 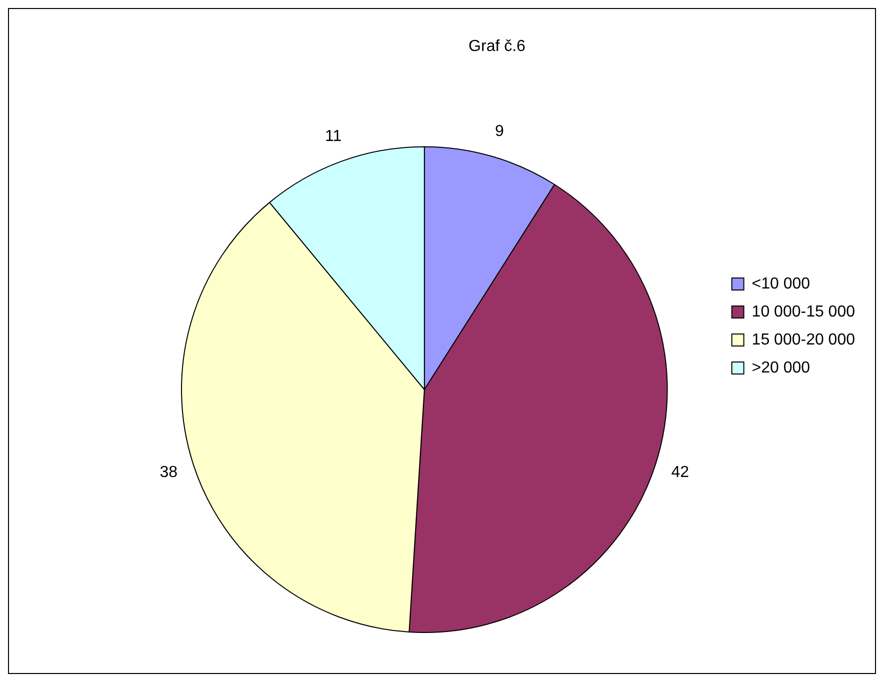 I want to click on legend-label: >20 000, so click(x=781, y=367).